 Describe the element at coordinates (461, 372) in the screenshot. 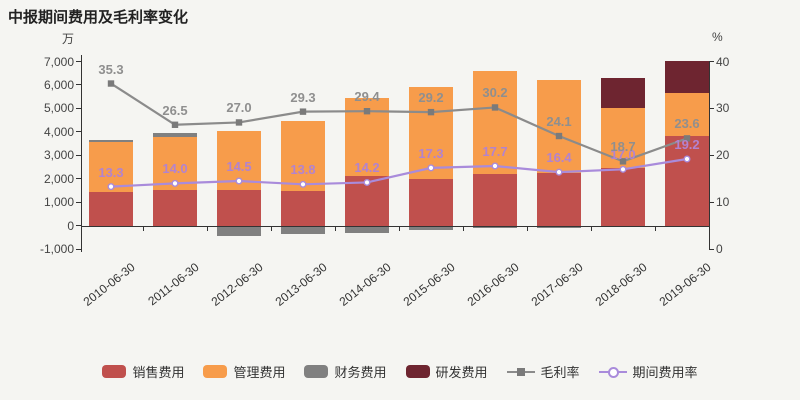

I see `legend-label: 研发费用` at that location.